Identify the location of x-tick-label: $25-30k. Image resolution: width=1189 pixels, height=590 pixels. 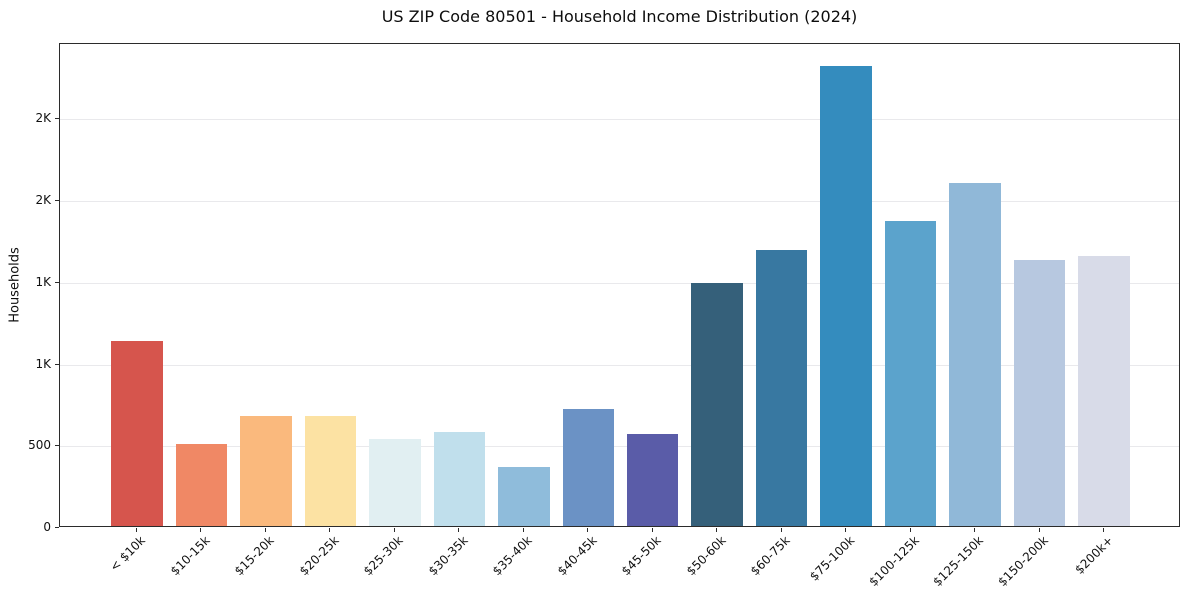
(384, 556).